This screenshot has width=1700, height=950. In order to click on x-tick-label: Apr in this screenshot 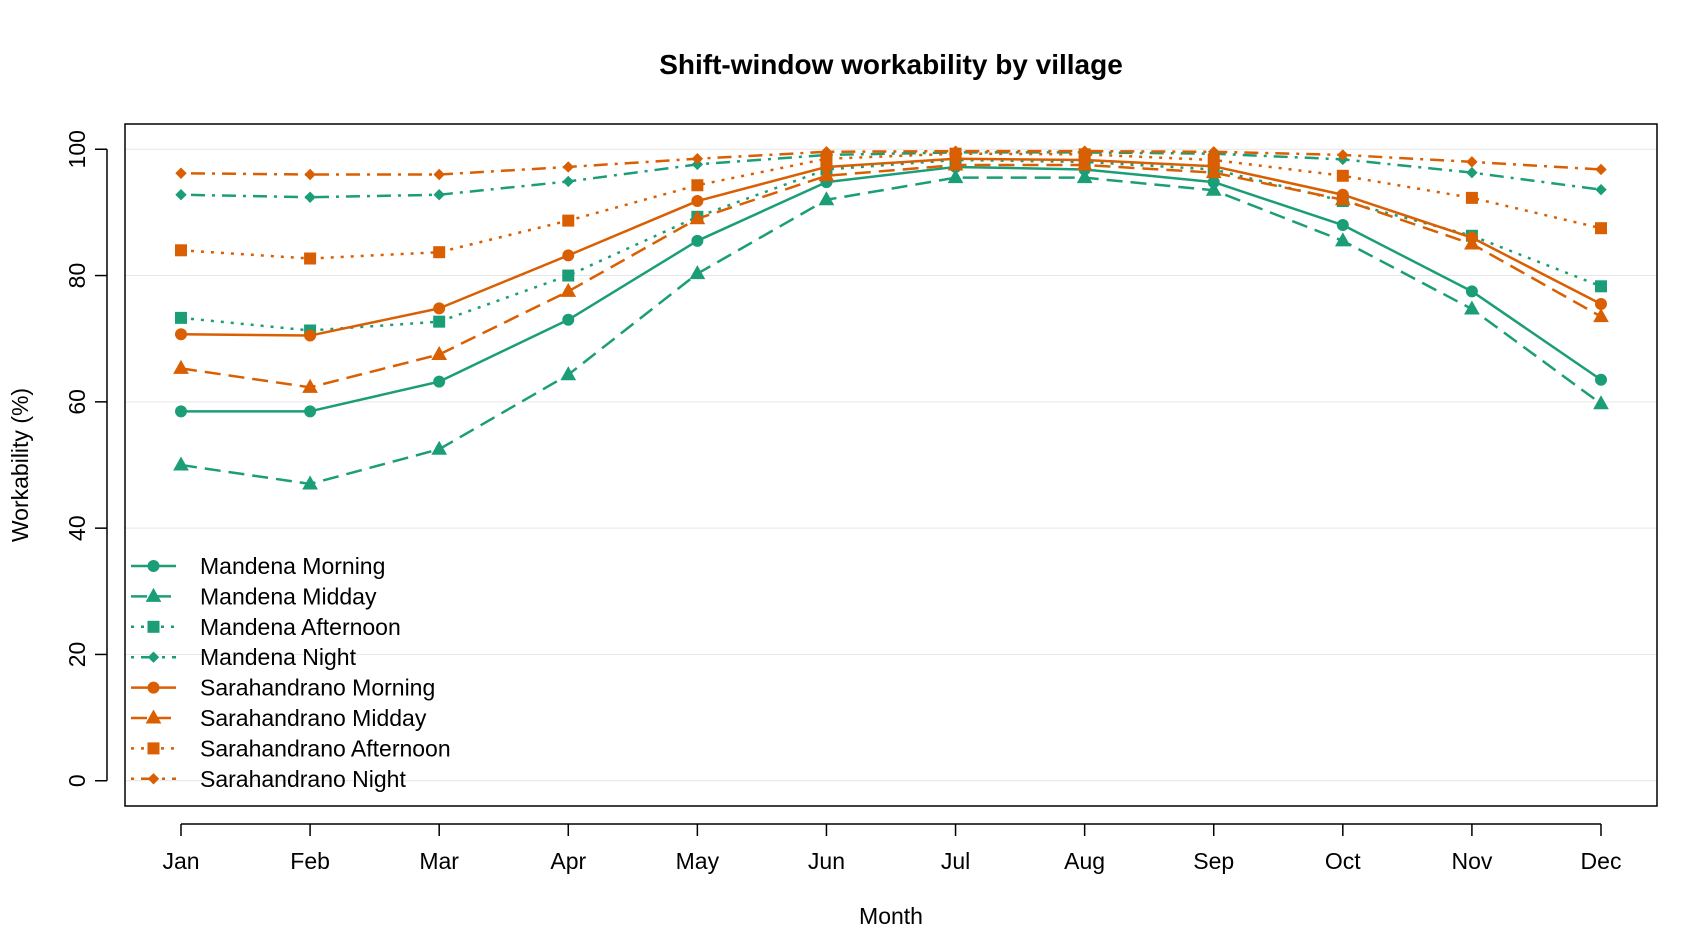, I will do `click(568, 861)`.